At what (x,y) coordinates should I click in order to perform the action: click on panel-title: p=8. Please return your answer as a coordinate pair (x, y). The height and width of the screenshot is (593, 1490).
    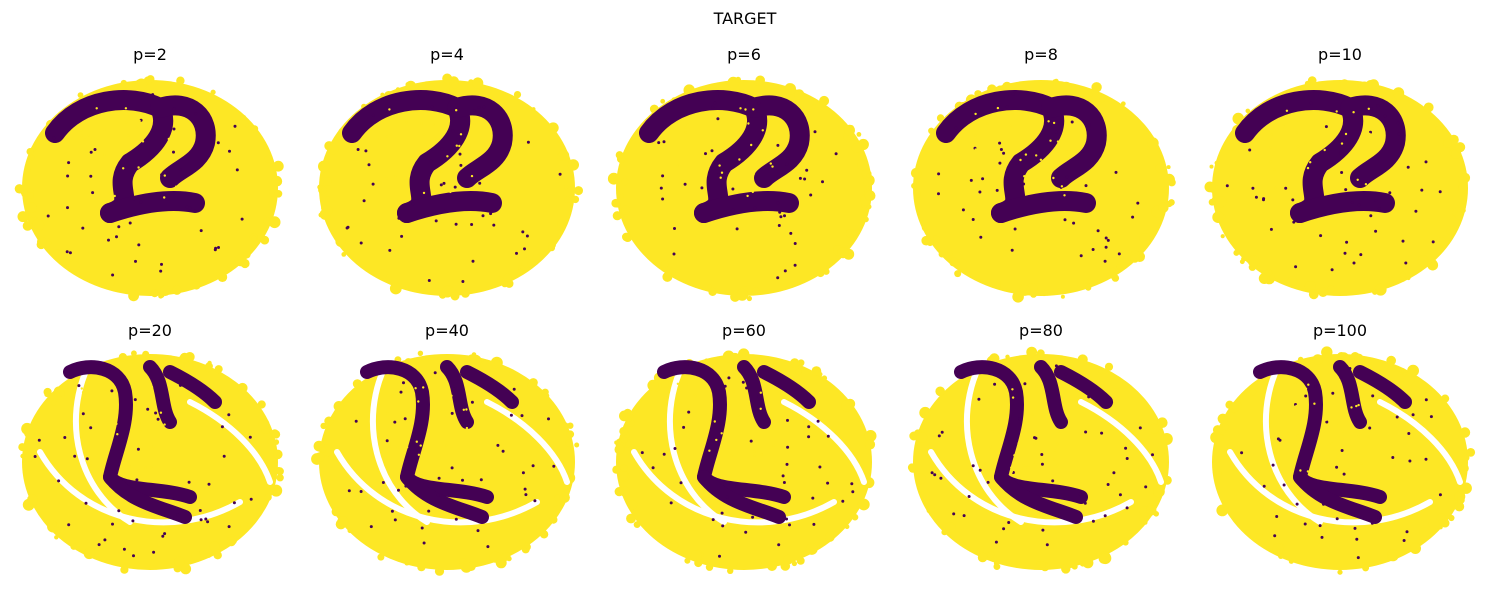
    Looking at the image, I should click on (1041, 54).